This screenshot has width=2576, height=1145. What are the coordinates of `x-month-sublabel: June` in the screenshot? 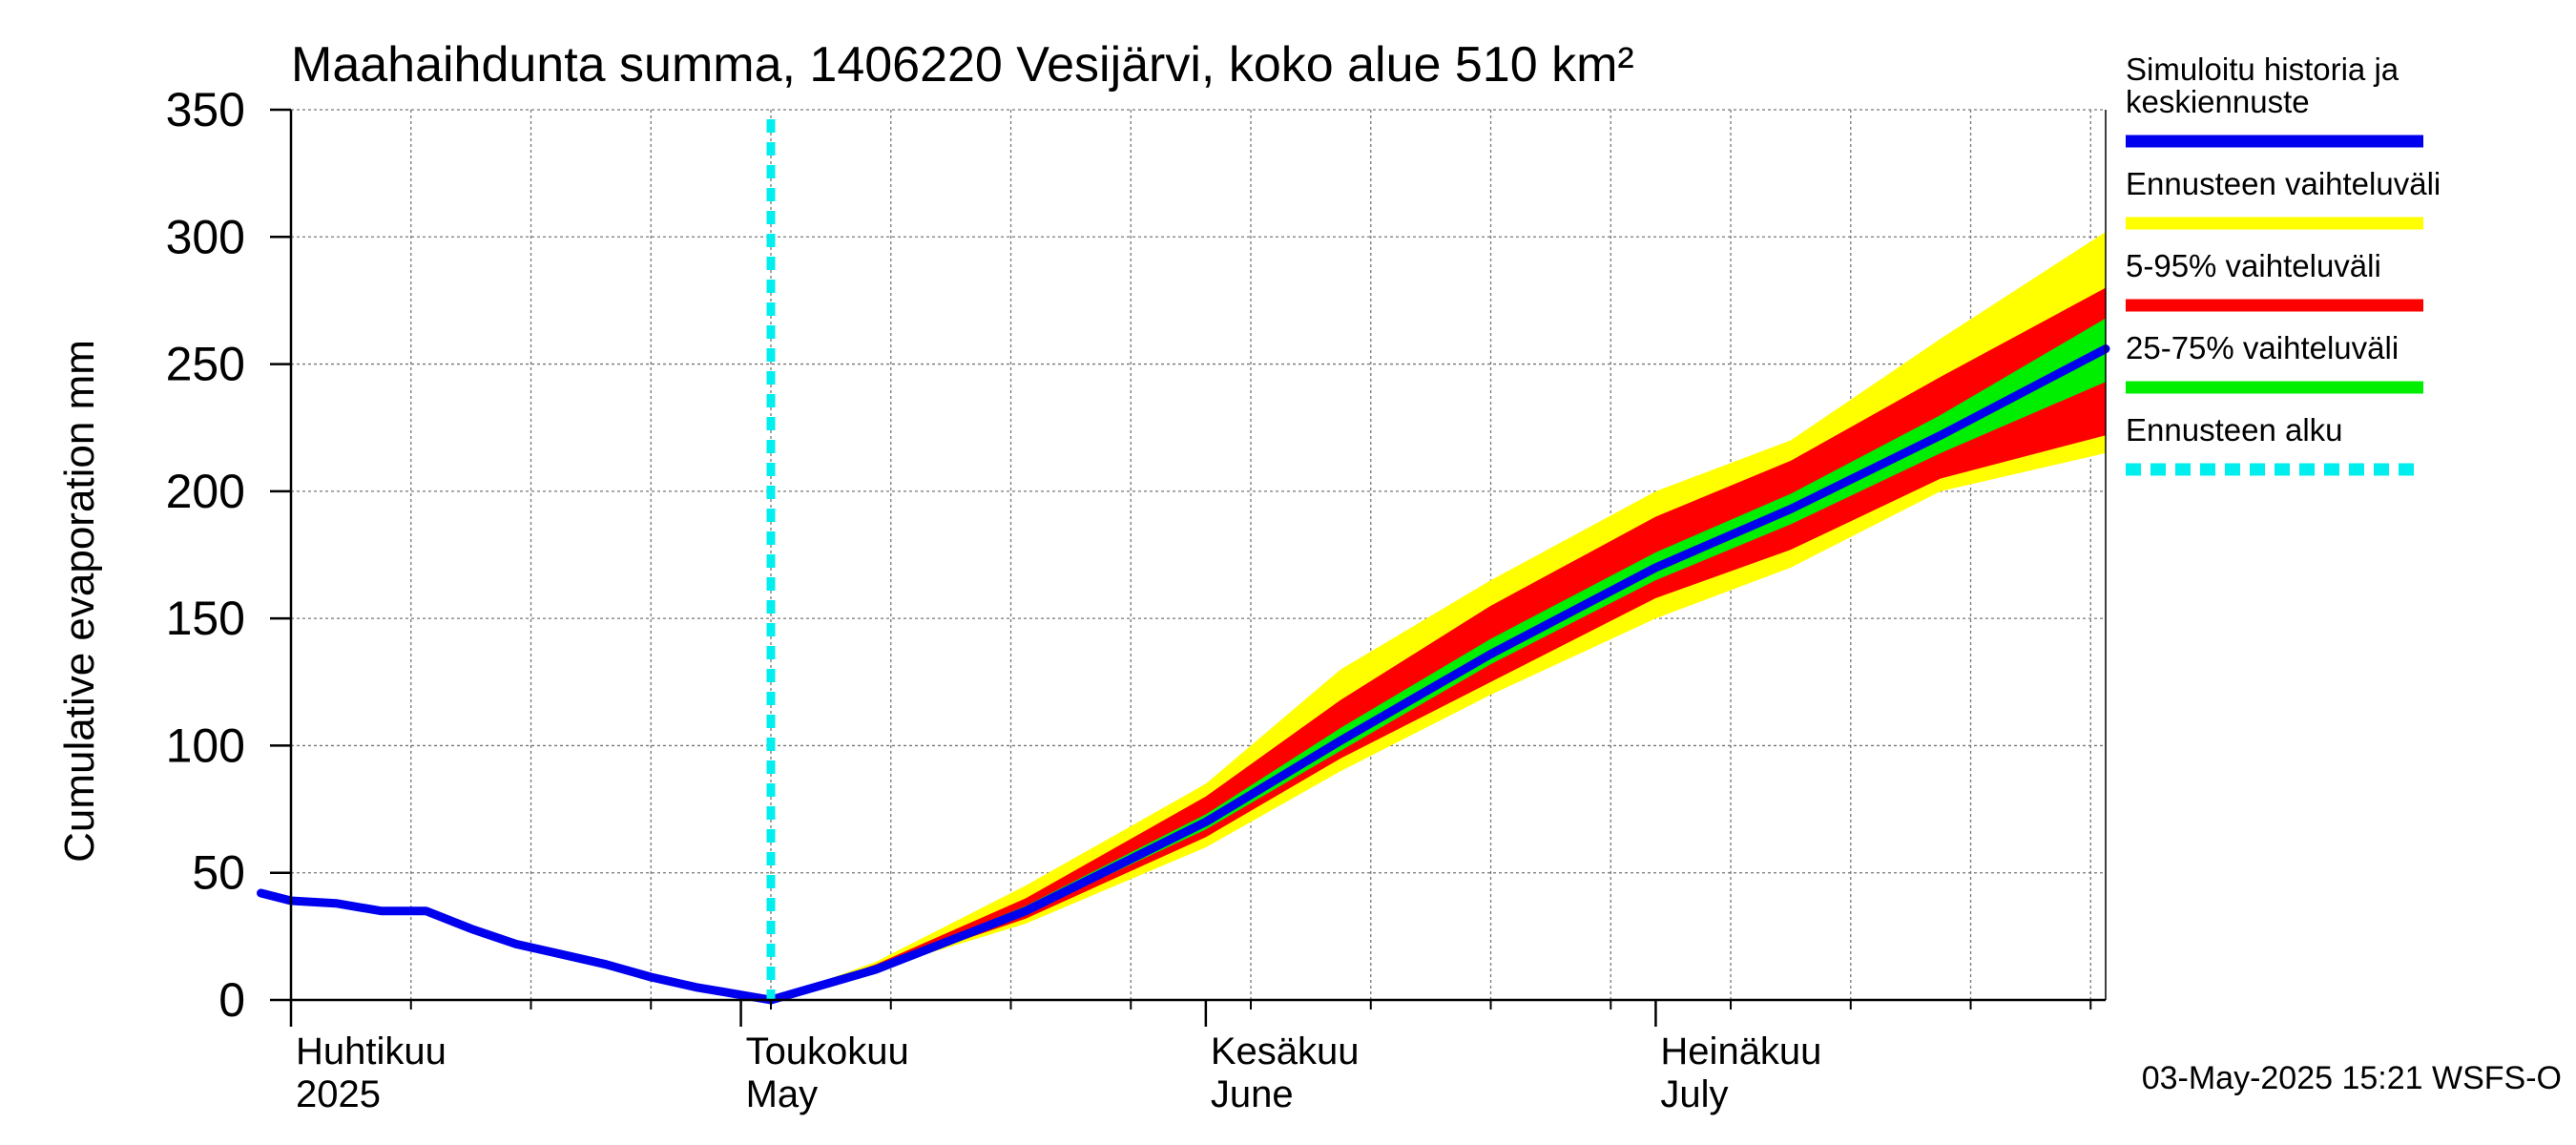 It's located at (1252, 1094).